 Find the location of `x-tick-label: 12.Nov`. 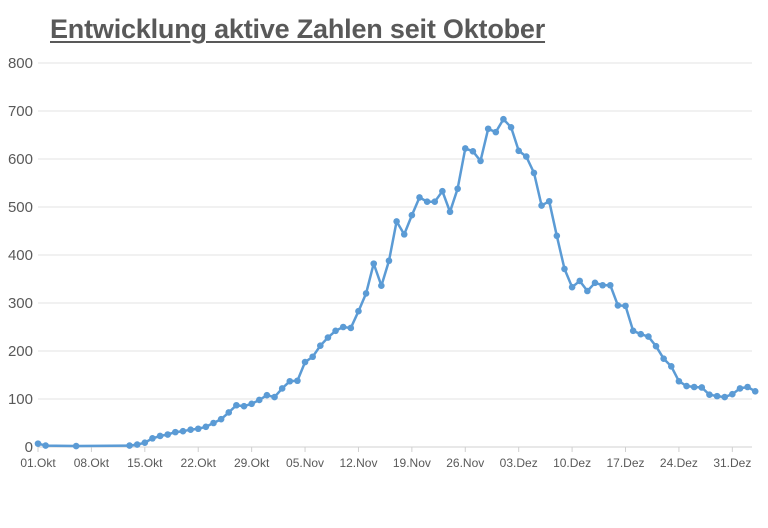

x-tick-label: 12.Nov is located at coordinates (358, 463).